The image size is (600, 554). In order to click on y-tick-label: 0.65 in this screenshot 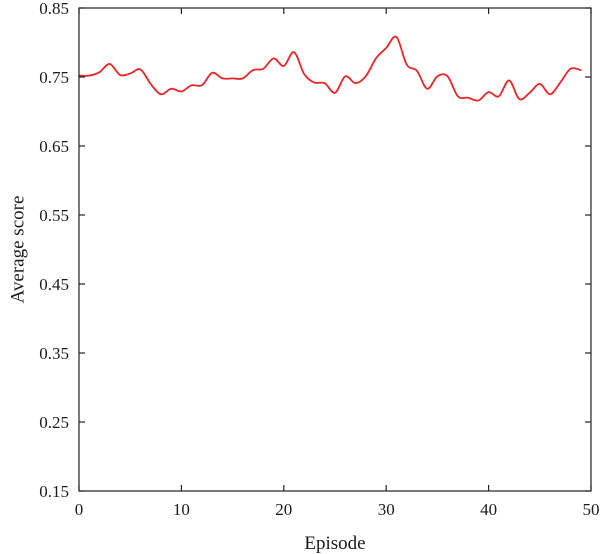, I will do `click(54, 146)`.